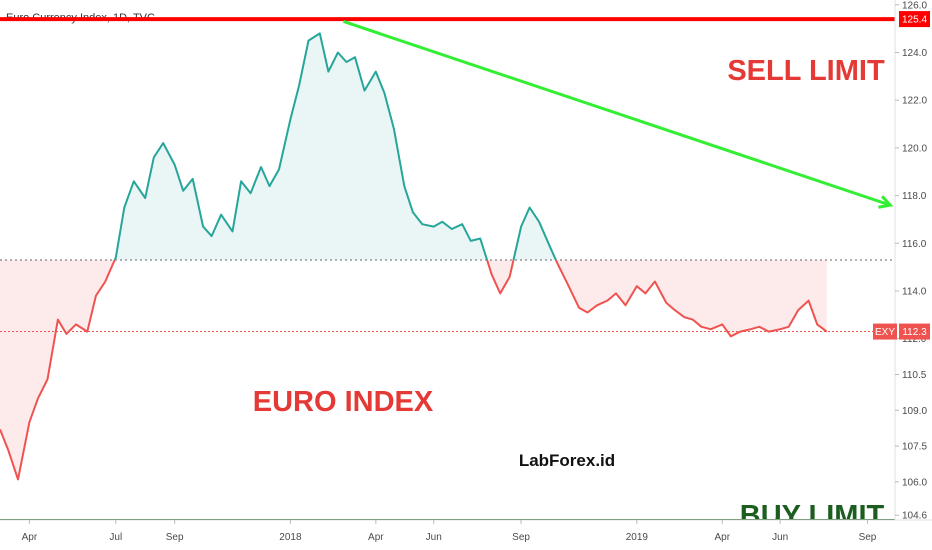 The image size is (932, 550). What do you see at coordinates (637, 537) in the screenshot?
I see `x-tick-label: 2019` at bounding box center [637, 537].